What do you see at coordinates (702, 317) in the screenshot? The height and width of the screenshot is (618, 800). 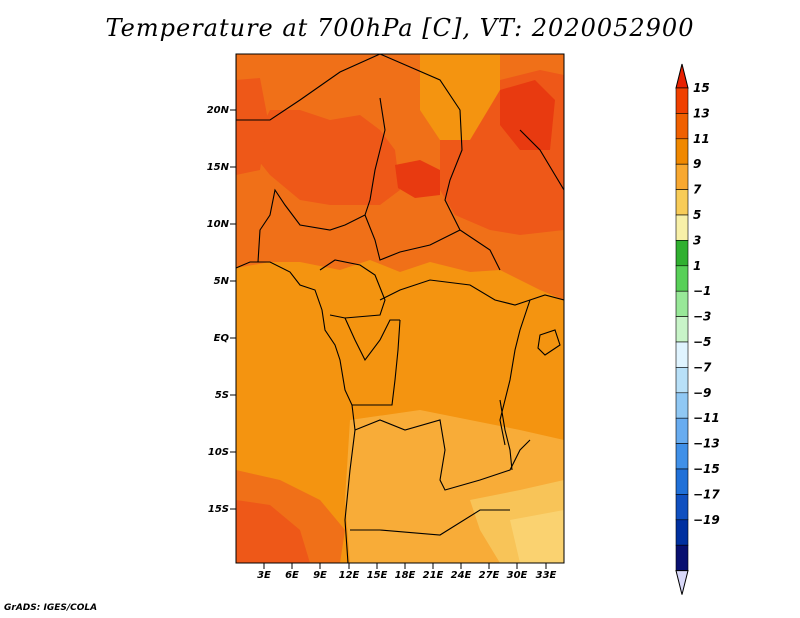 I see `colorbar-label: −3` at bounding box center [702, 317].